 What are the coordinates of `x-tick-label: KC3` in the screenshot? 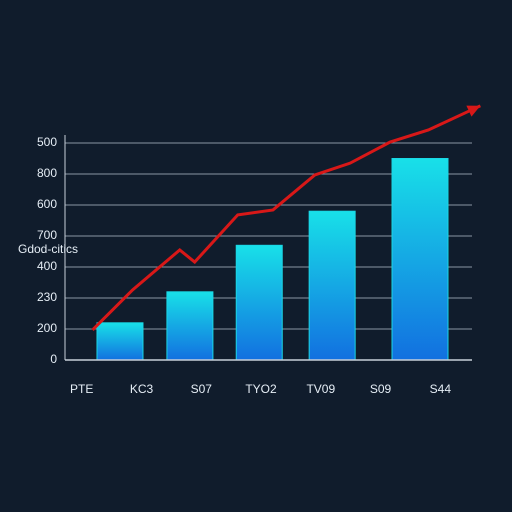 It's located at (142, 389).